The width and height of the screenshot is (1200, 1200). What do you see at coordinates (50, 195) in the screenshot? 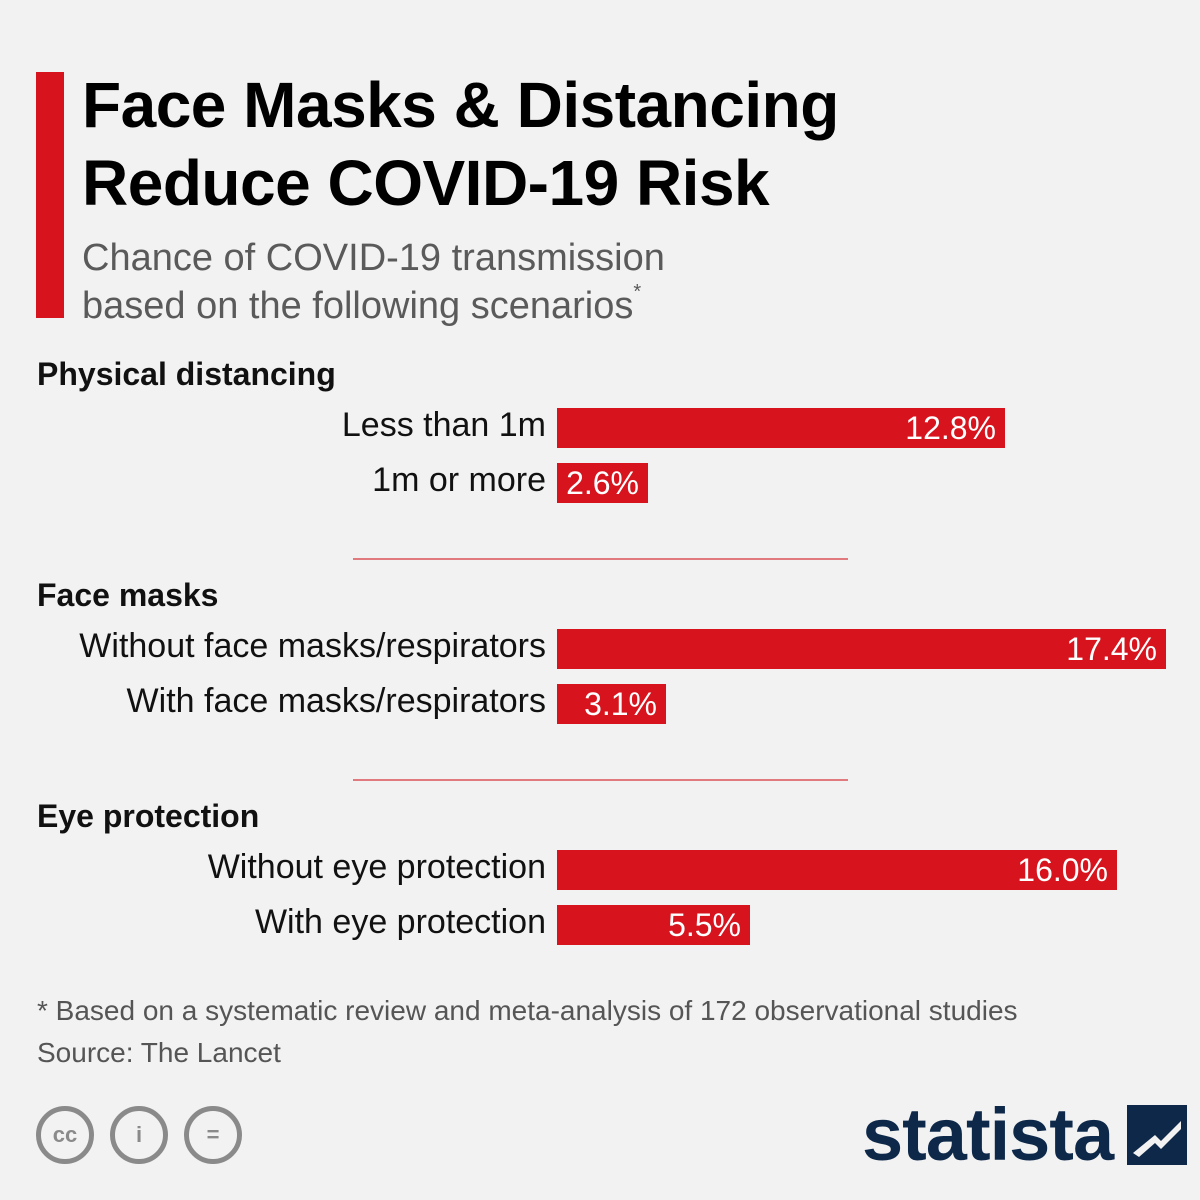
I see `title-accent-bar` at bounding box center [50, 195].